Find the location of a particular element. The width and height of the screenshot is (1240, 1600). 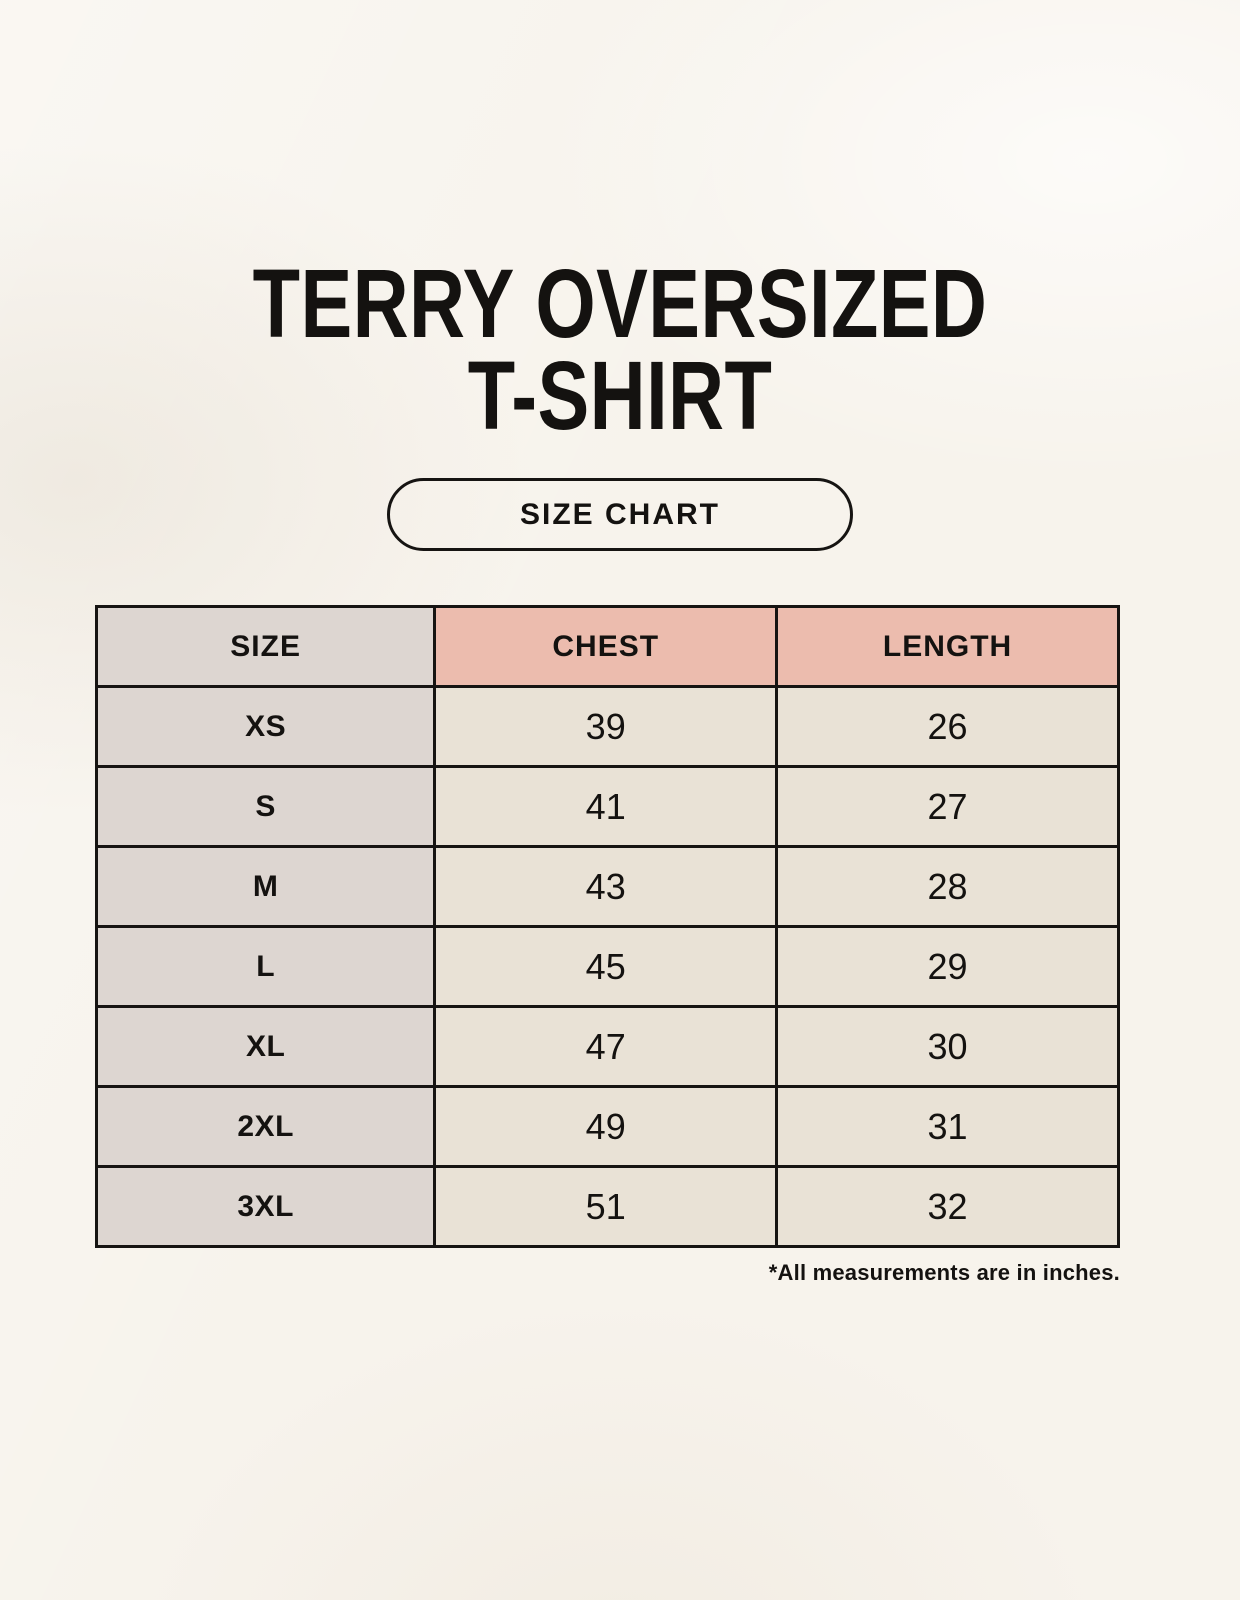

chest-column-header: CHEST is located at coordinates (606, 647).